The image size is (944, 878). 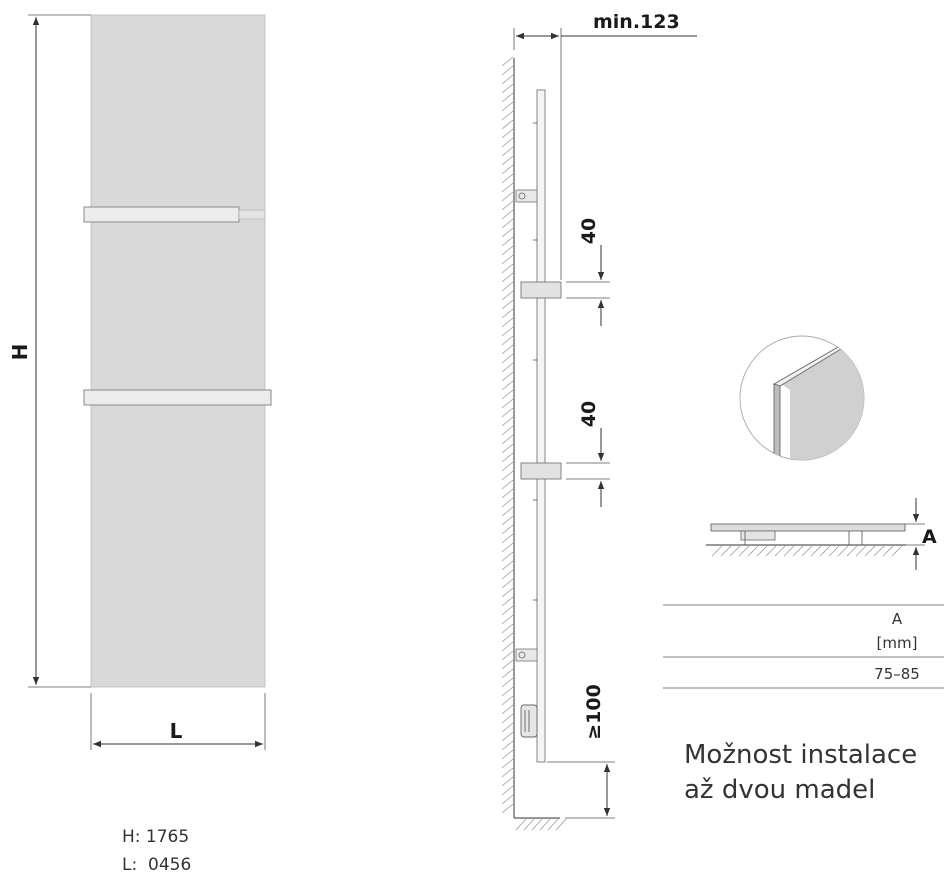 What do you see at coordinates (156, 865) in the screenshot?
I see `width-value: L: 0456` at bounding box center [156, 865].